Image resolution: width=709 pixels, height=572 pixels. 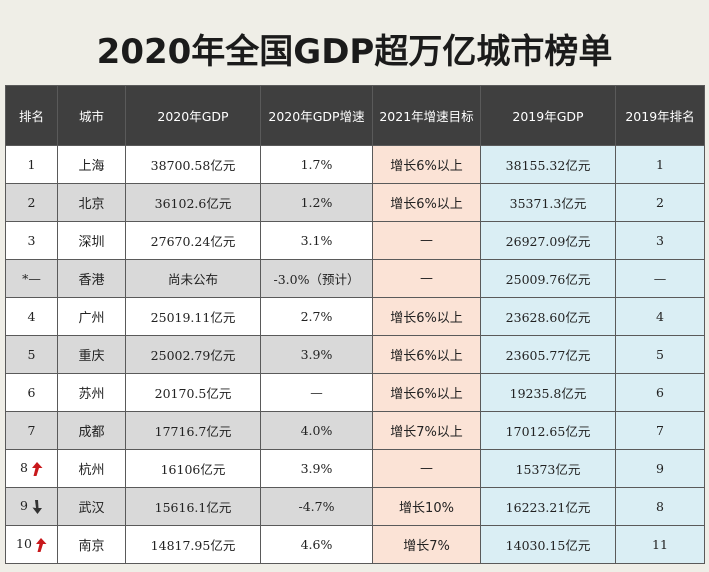 What do you see at coordinates (91, 115) in the screenshot?
I see `header-city: 城市` at bounding box center [91, 115].